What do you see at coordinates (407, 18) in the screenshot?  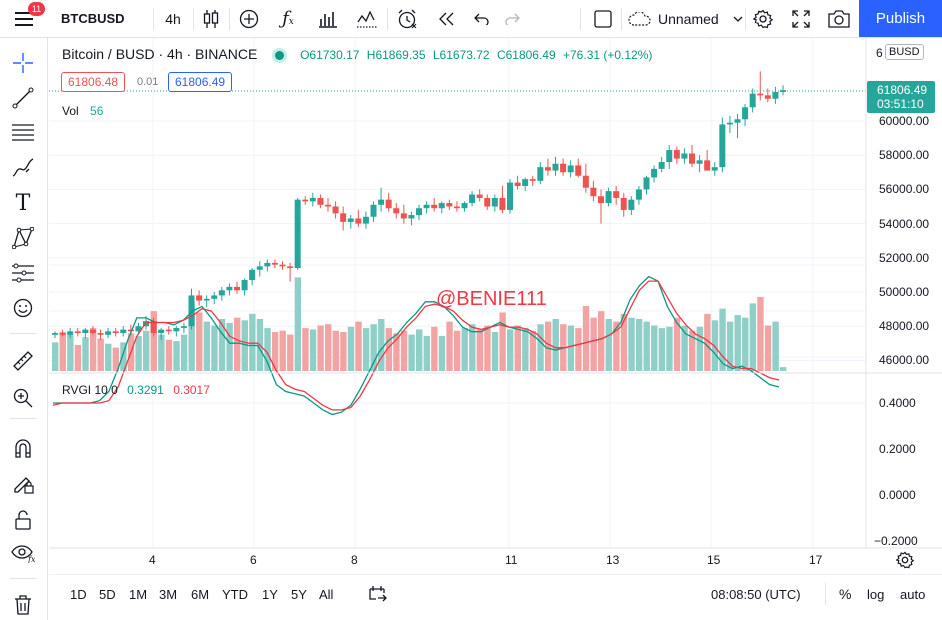 I see `alert-button` at bounding box center [407, 18].